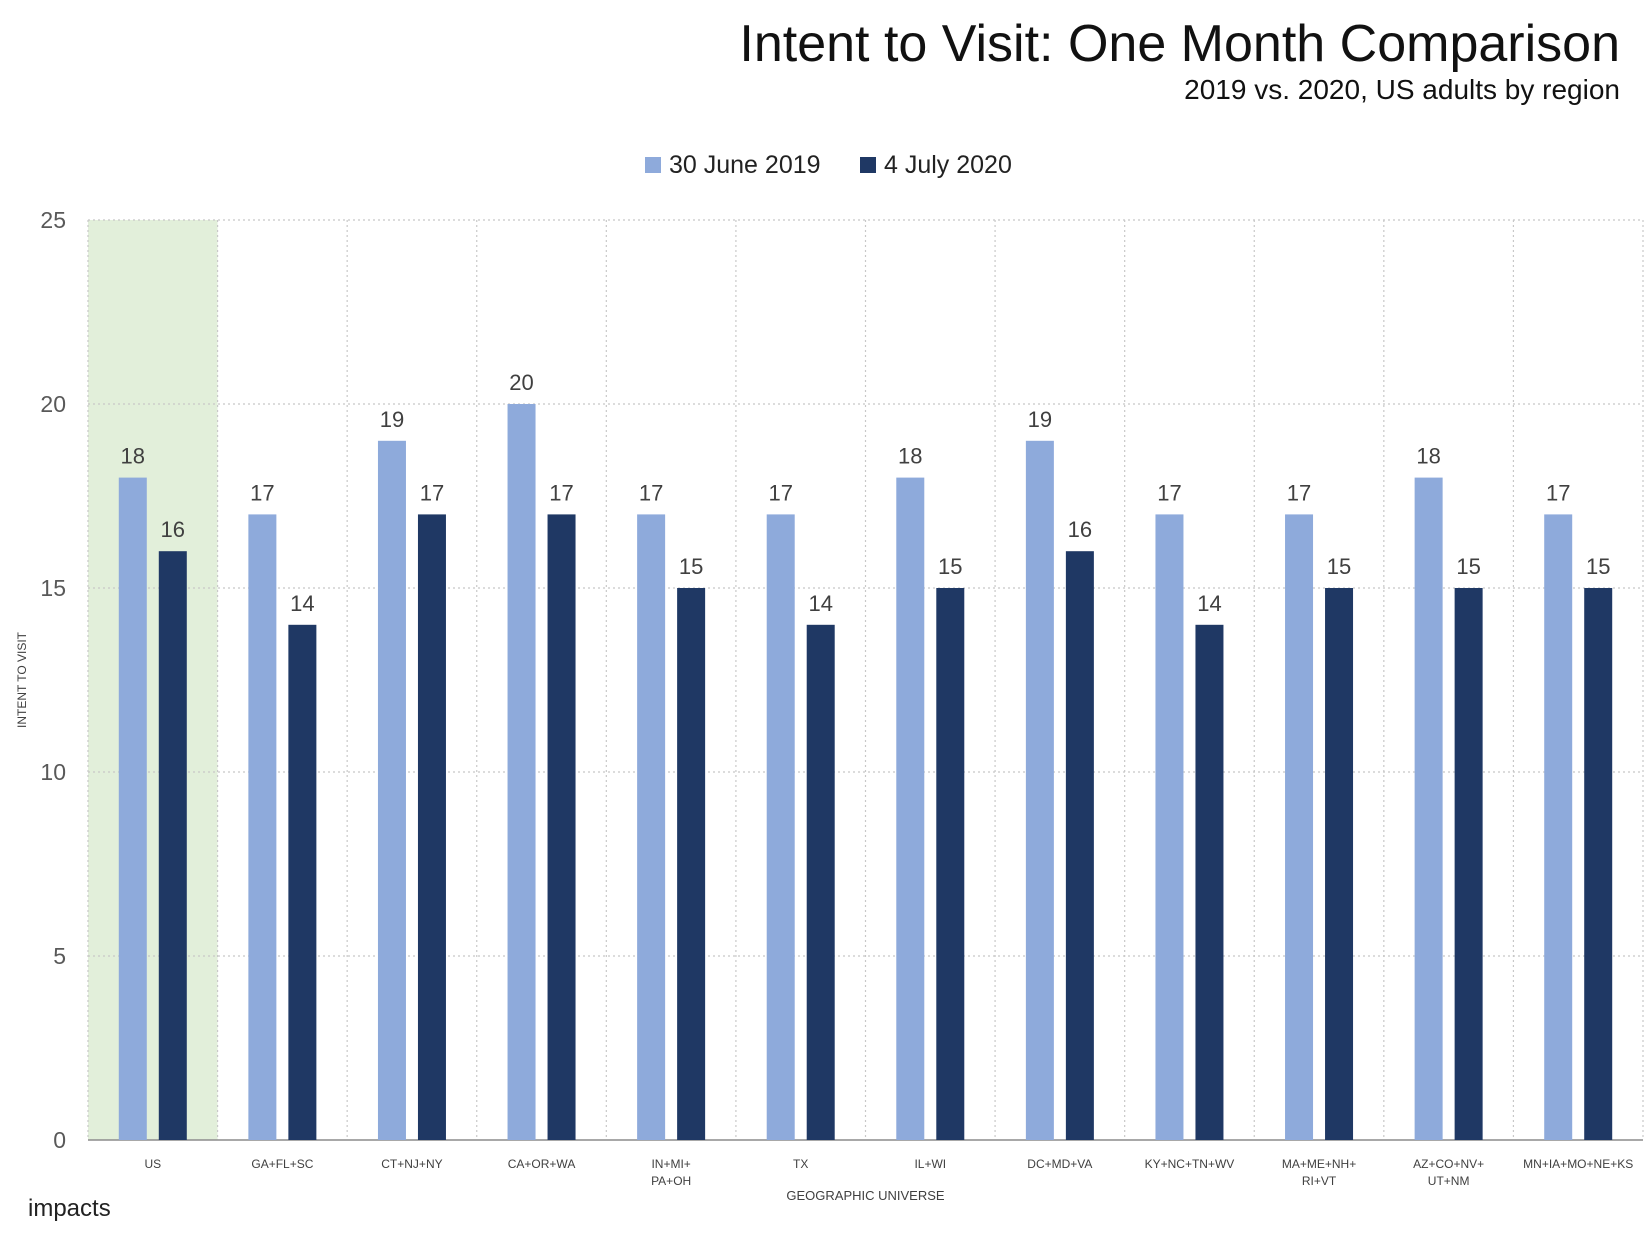  Describe the element at coordinates (53, 588) in the screenshot. I see `y-tick-label: 15` at that location.